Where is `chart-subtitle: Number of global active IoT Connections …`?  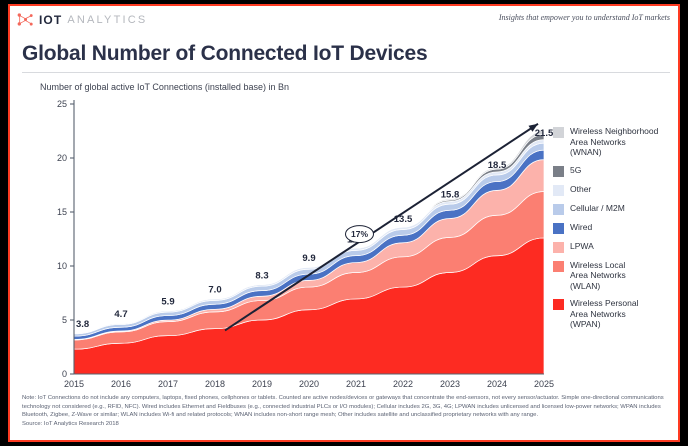 chart-subtitle: Number of global active IoT Connections … is located at coordinates (164, 87).